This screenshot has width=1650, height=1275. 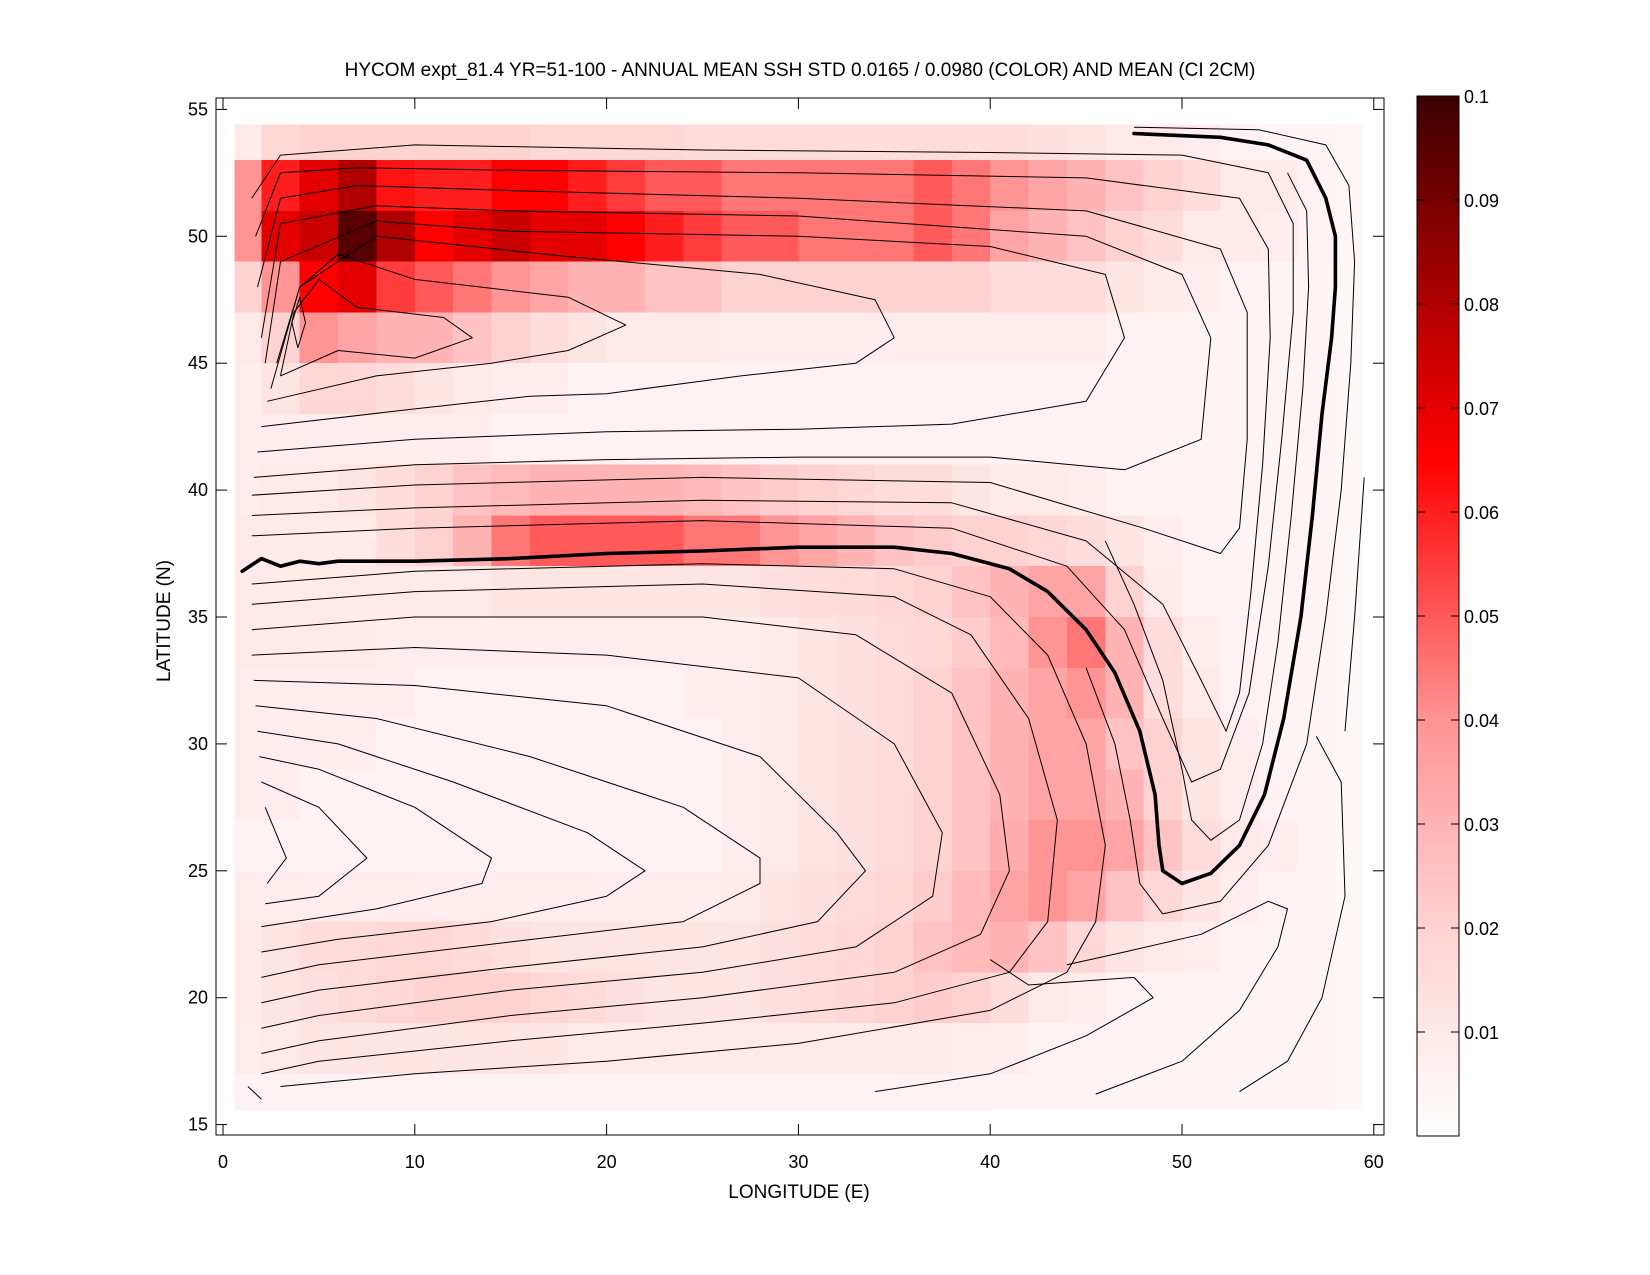 What do you see at coordinates (198, 490) in the screenshot?
I see `y-tick-label: 40` at bounding box center [198, 490].